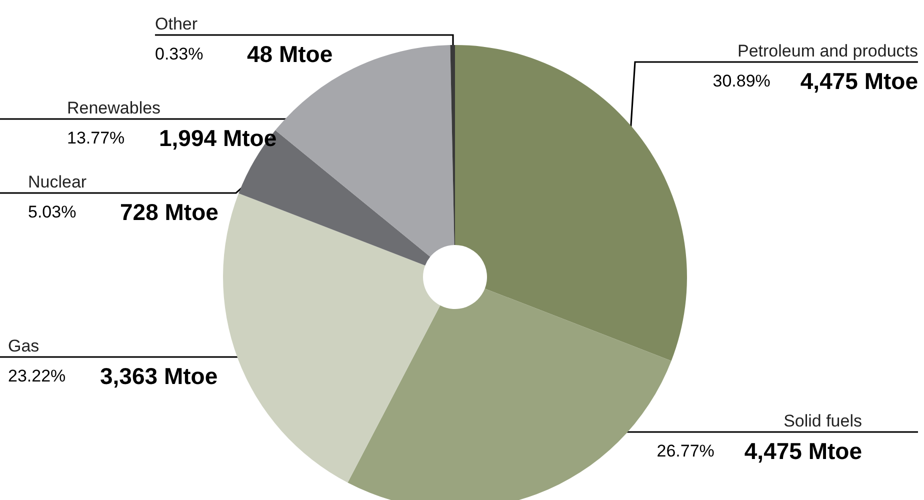 The height and width of the screenshot is (500, 924). Describe the element at coordinates (169, 212) in the screenshot. I see `text: 728 Mtoe` at that location.